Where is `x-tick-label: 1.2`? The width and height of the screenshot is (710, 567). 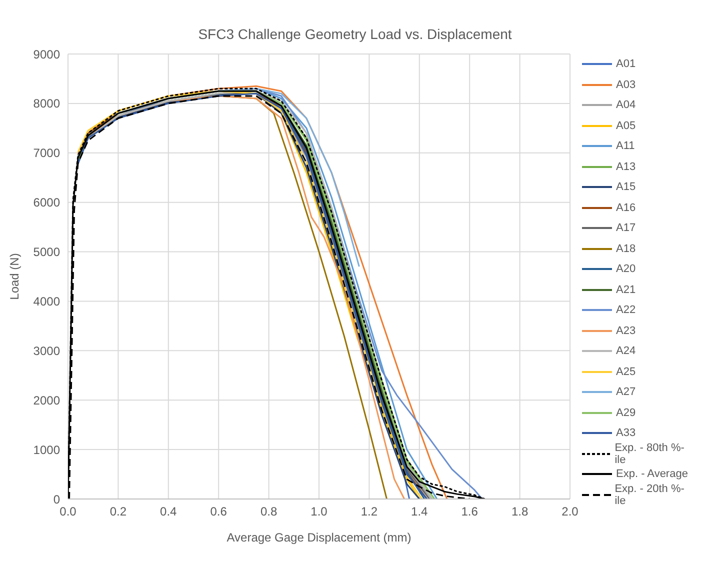 x-tick-label: 1.2 is located at coordinates (369, 511).